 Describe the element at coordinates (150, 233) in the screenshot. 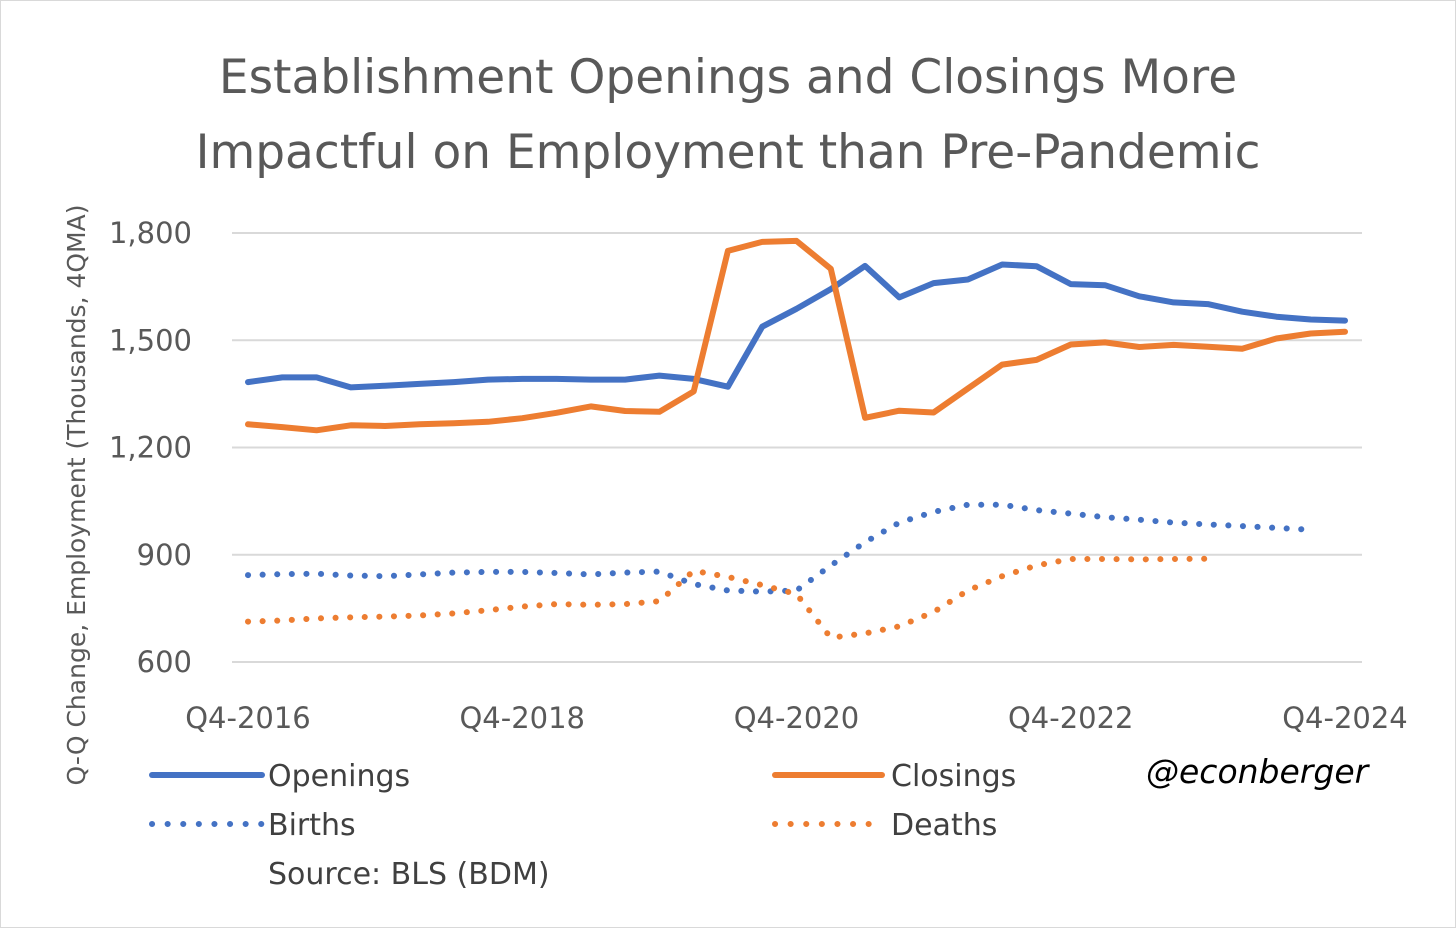

I see `y-tick-label: 1,800` at that location.